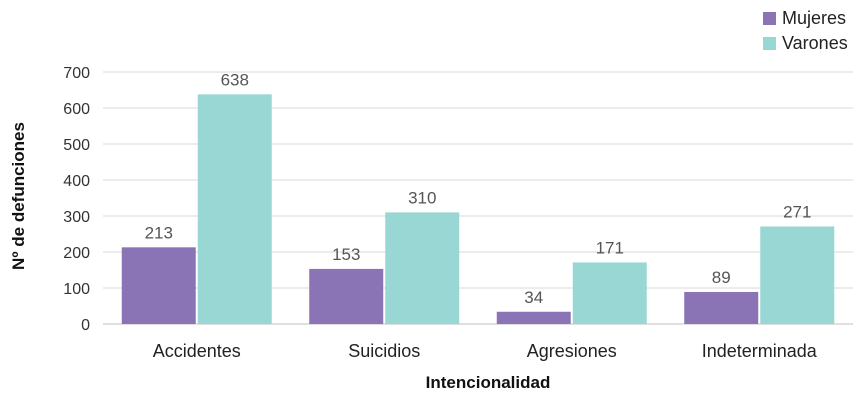 The image size is (862, 400). Describe the element at coordinates (422, 268) in the screenshot. I see `bar-varones-suicidios` at that location.